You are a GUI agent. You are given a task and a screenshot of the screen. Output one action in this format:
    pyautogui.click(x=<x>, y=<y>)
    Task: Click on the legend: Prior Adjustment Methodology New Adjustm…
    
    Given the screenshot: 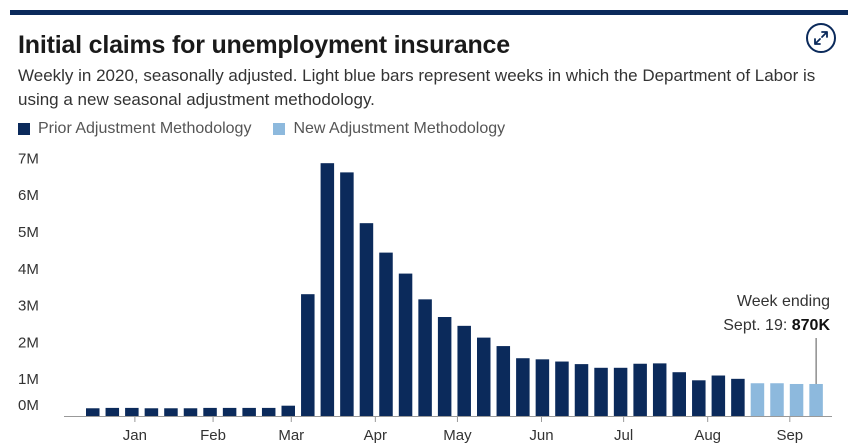 What is the action you would take?
    pyautogui.click(x=272, y=129)
    